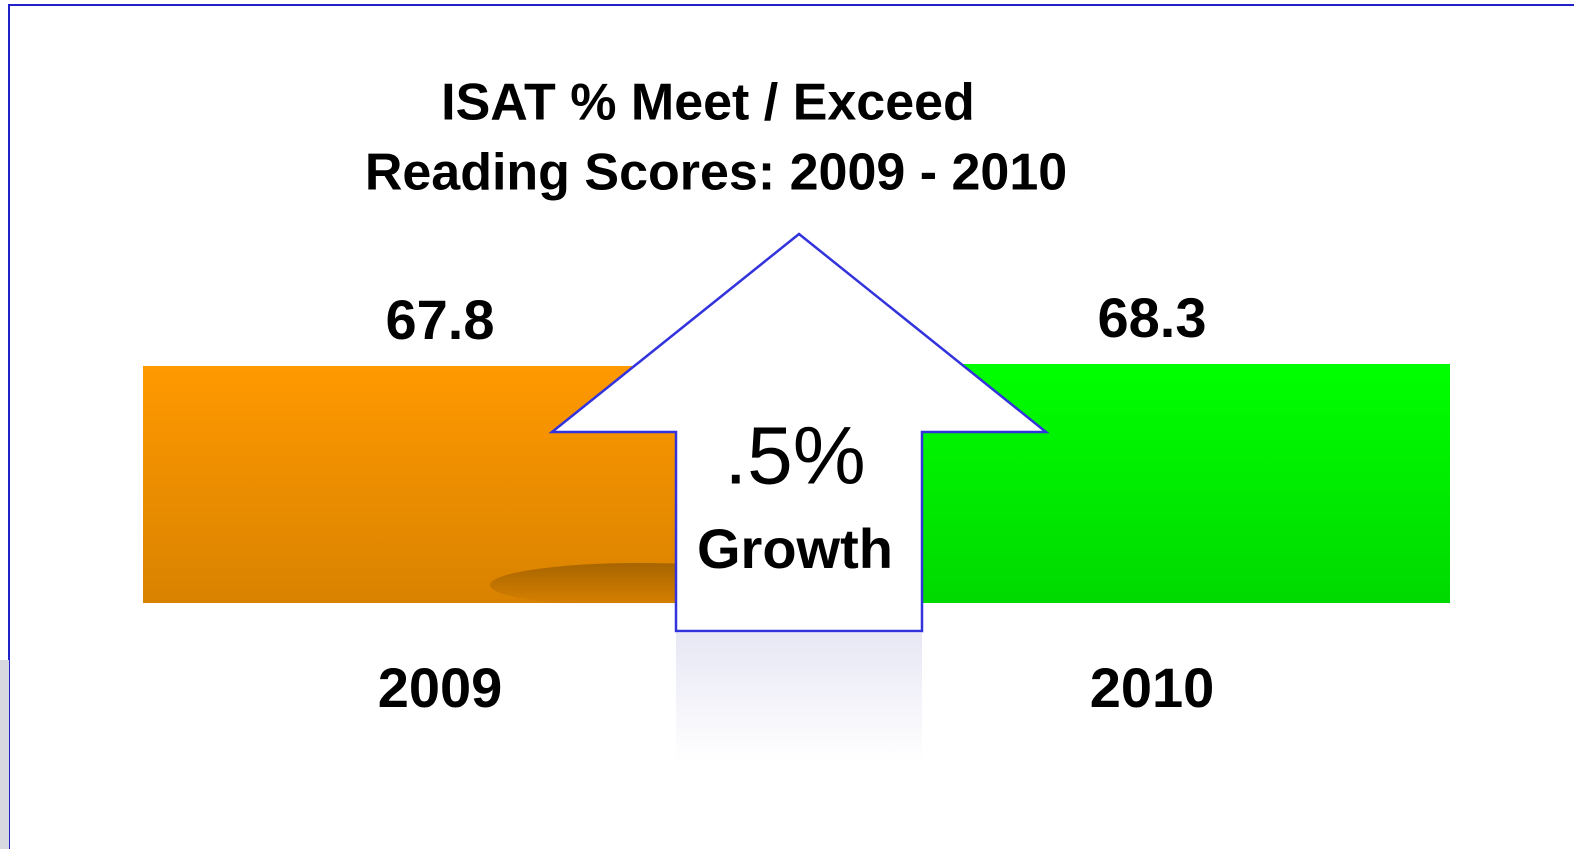 The width and height of the screenshot is (1574, 849). I want to click on side-strip, so click(4, 754).